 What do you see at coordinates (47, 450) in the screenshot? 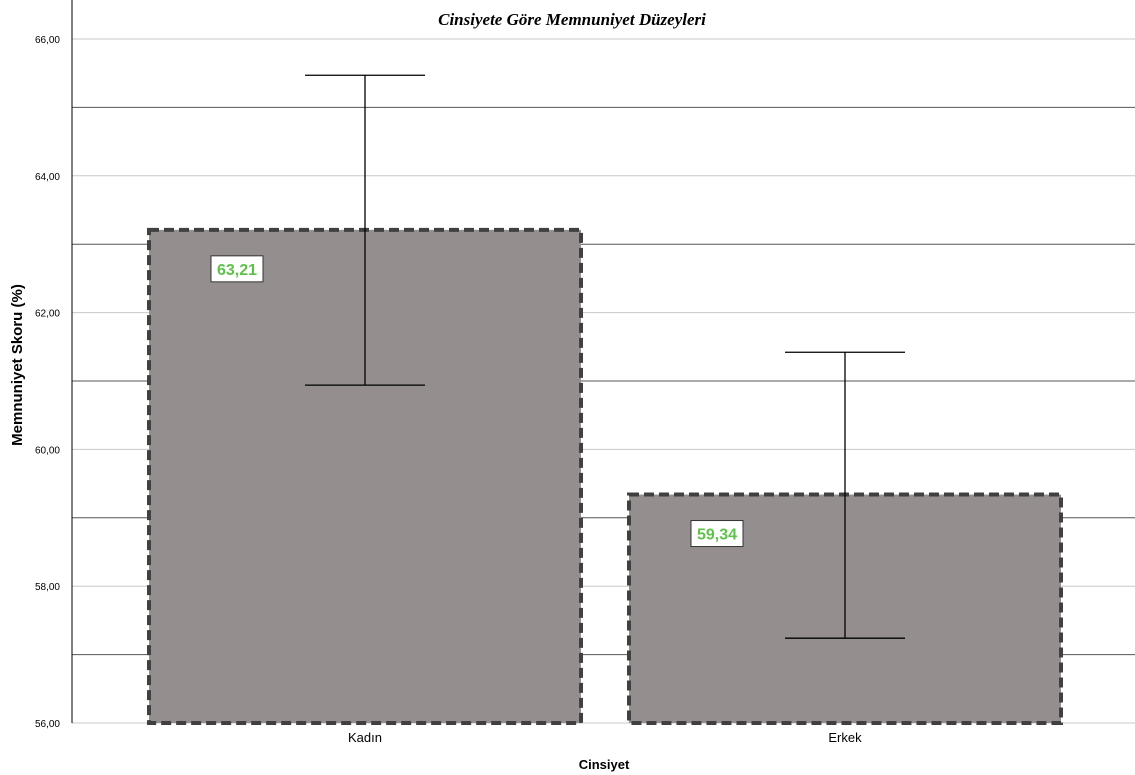
I see `y-tick-label: 60,00` at bounding box center [47, 450].